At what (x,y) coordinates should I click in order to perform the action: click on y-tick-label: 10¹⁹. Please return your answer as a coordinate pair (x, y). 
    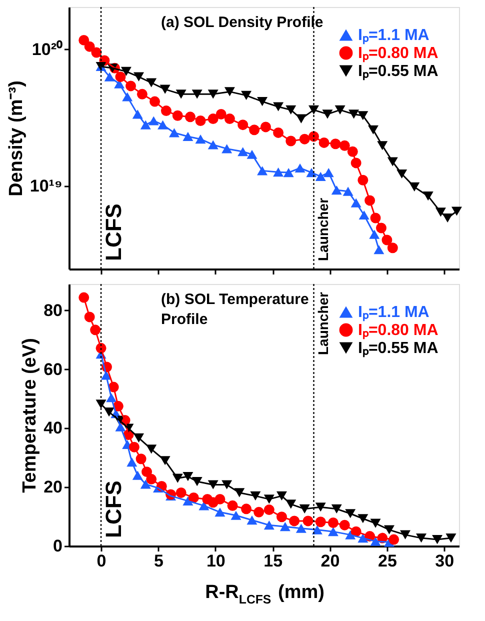
    Looking at the image, I should click on (46, 186).